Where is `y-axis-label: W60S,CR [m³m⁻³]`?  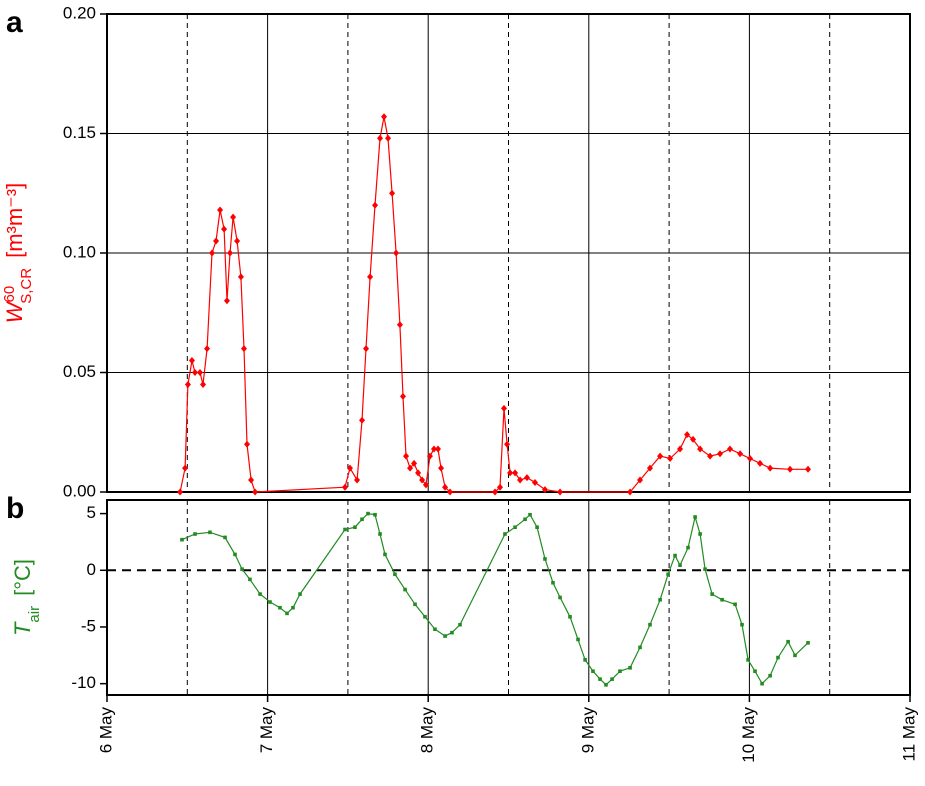 y-axis-label: W60S,CR [m³m⁻³] is located at coordinates (18, 253).